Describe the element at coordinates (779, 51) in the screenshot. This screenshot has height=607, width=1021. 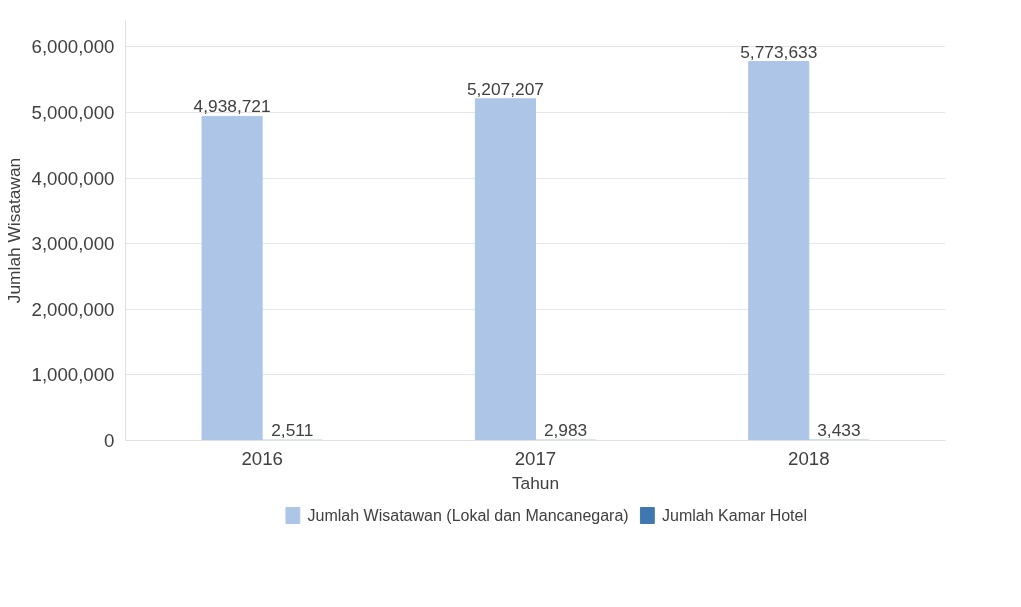
I see `data-label: 5,773,633` at that location.